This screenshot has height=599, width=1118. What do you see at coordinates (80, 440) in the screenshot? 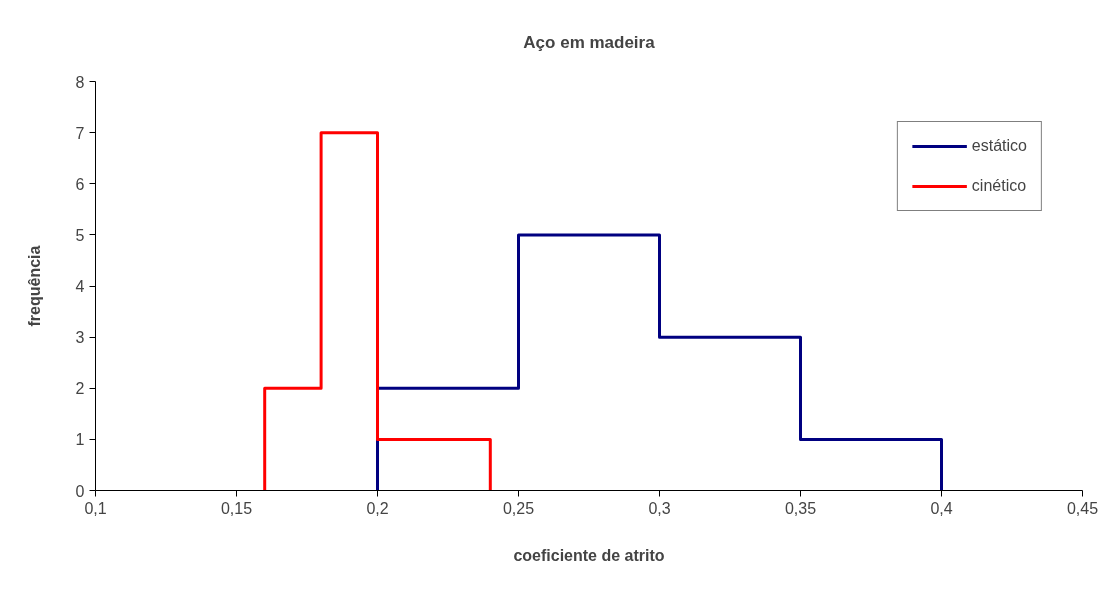
I see `y-tick-label: 1` at bounding box center [80, 440].